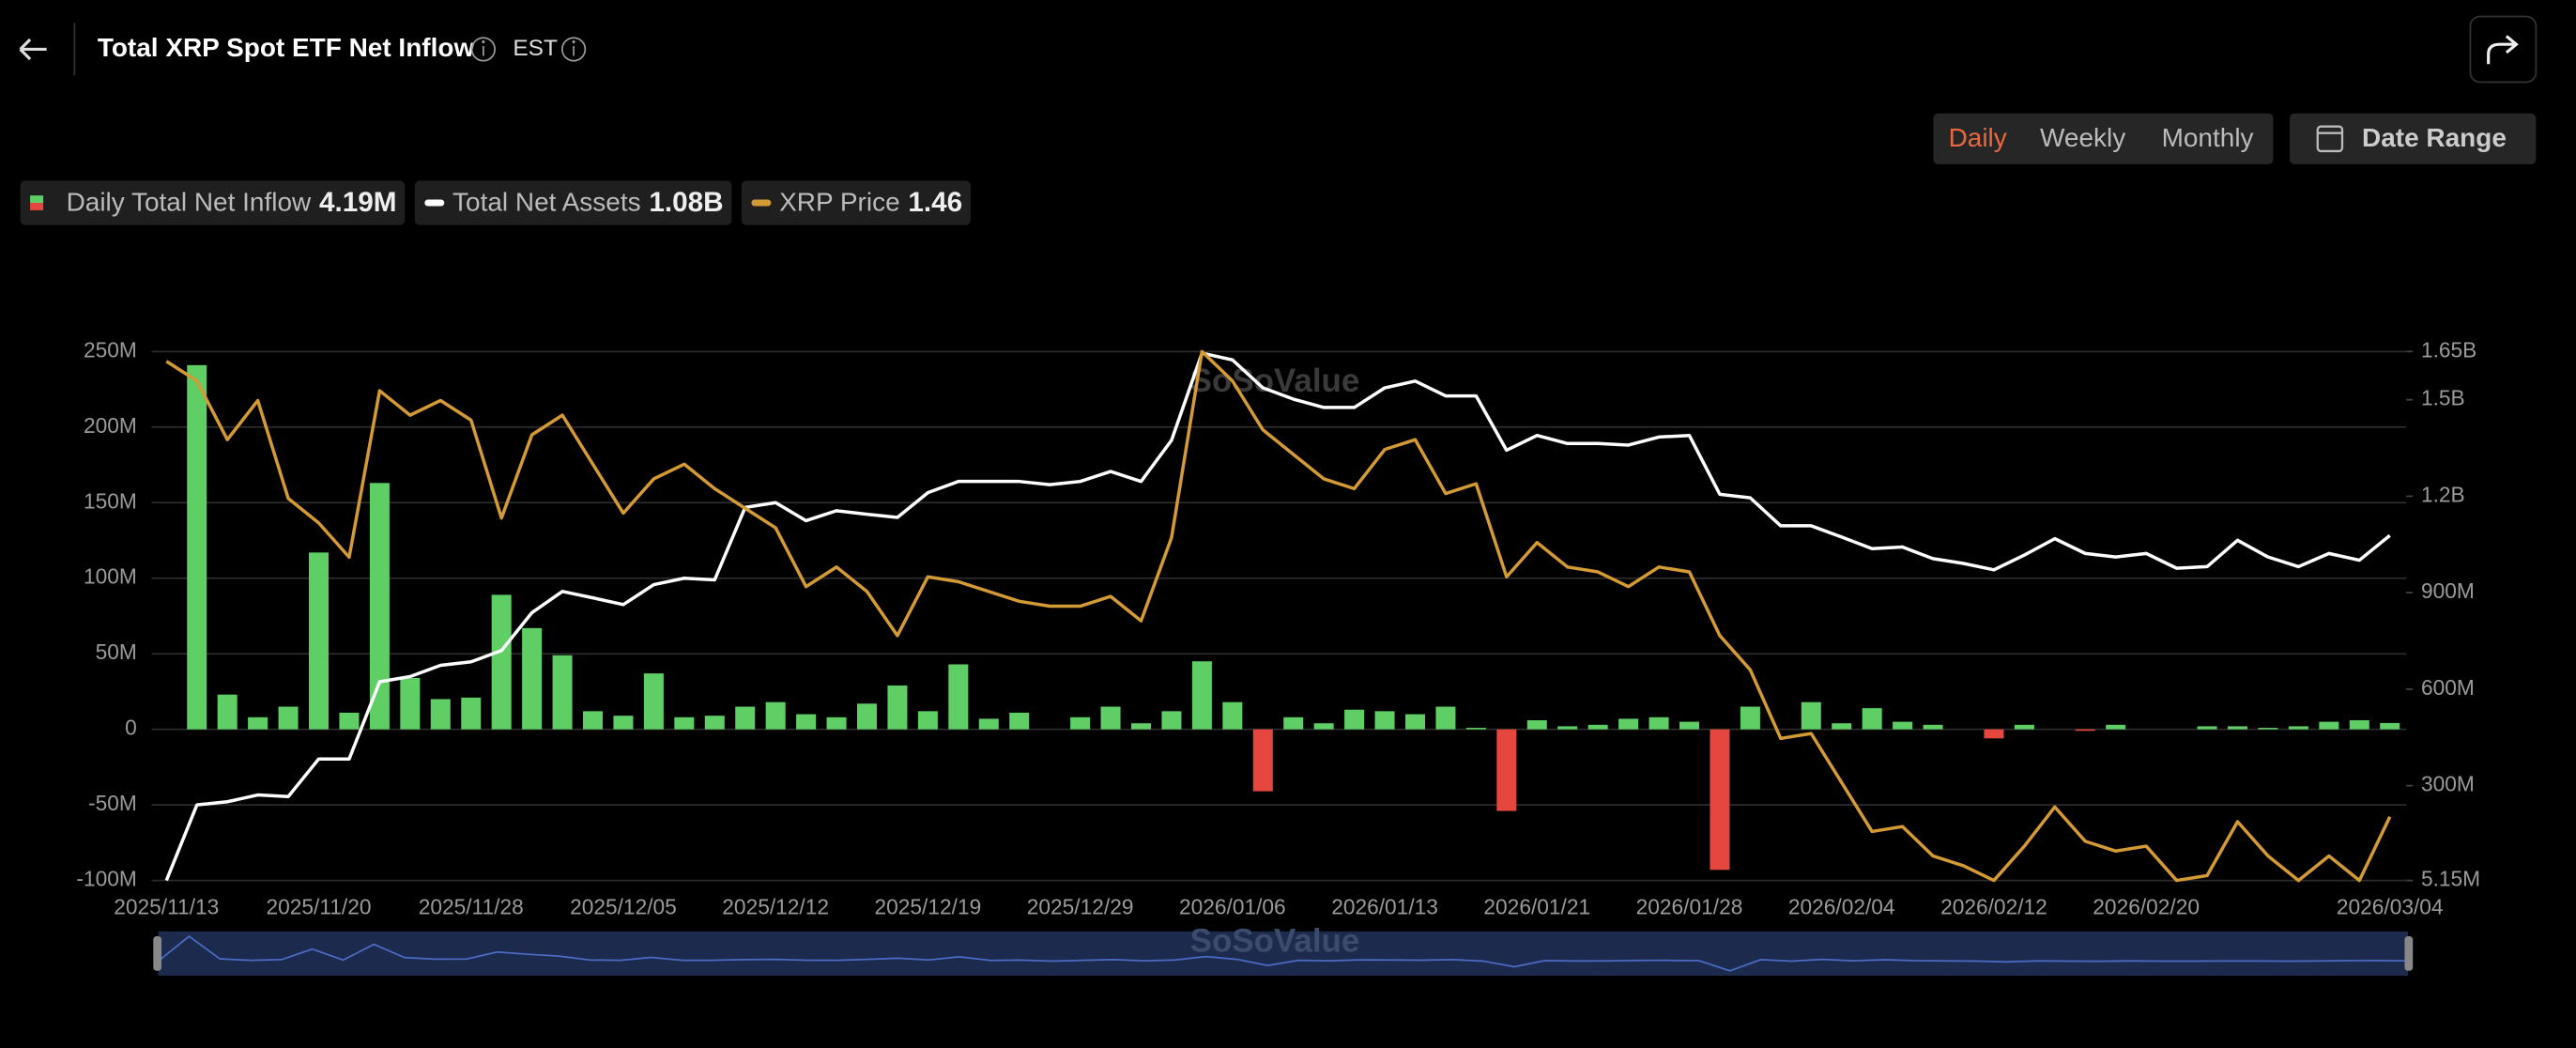 This screenshot has height=1048, width=2576. Describe the element at coordinates (106, 879) in the screenshot. I see `y-tick-label: -100M` at that location.